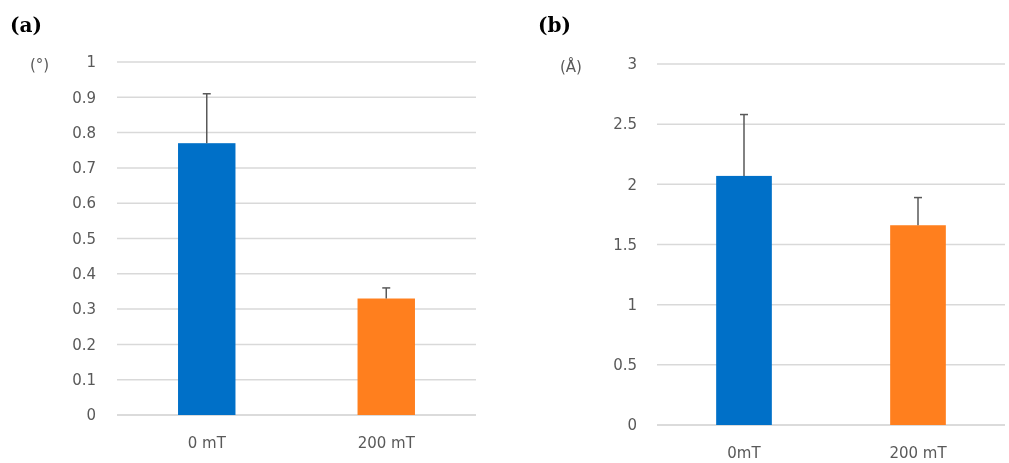 The image size is (1009, 463). Describe the element at coordinates (84, 168) in the screenshot. I see `y-tick-label: 0.7` at that location.